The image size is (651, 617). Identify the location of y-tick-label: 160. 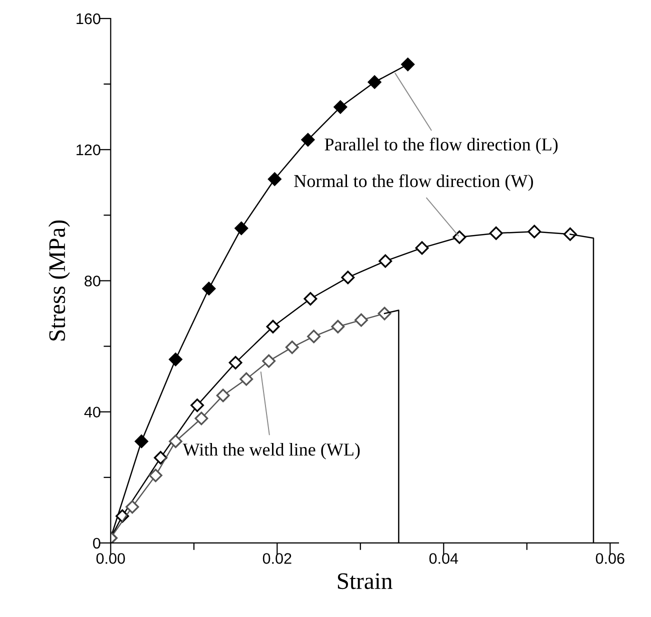
(88, 18).